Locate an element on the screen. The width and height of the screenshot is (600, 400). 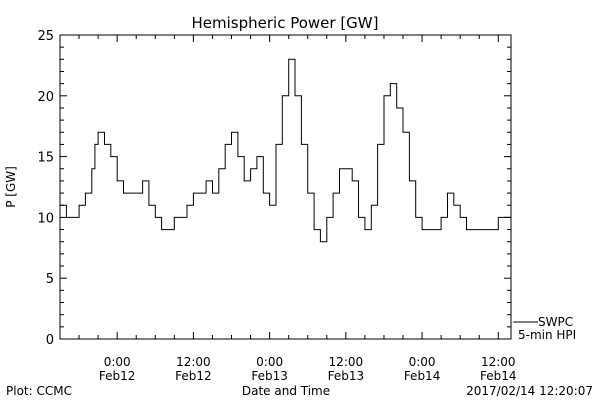
legend: SWPC 5-min HPI is located at coordinates (544, 328).